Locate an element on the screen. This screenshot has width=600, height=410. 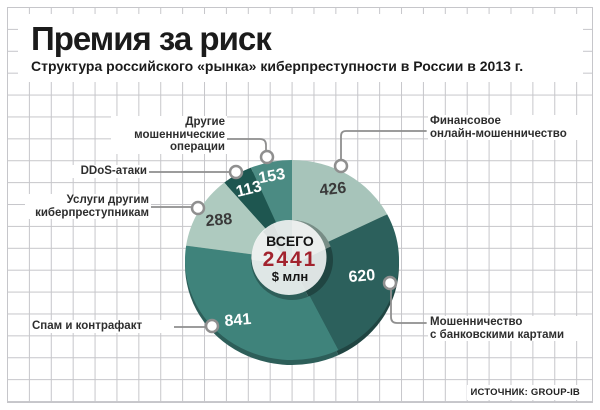
center-total-unit: $ млн is located at coordinates (290, 276).